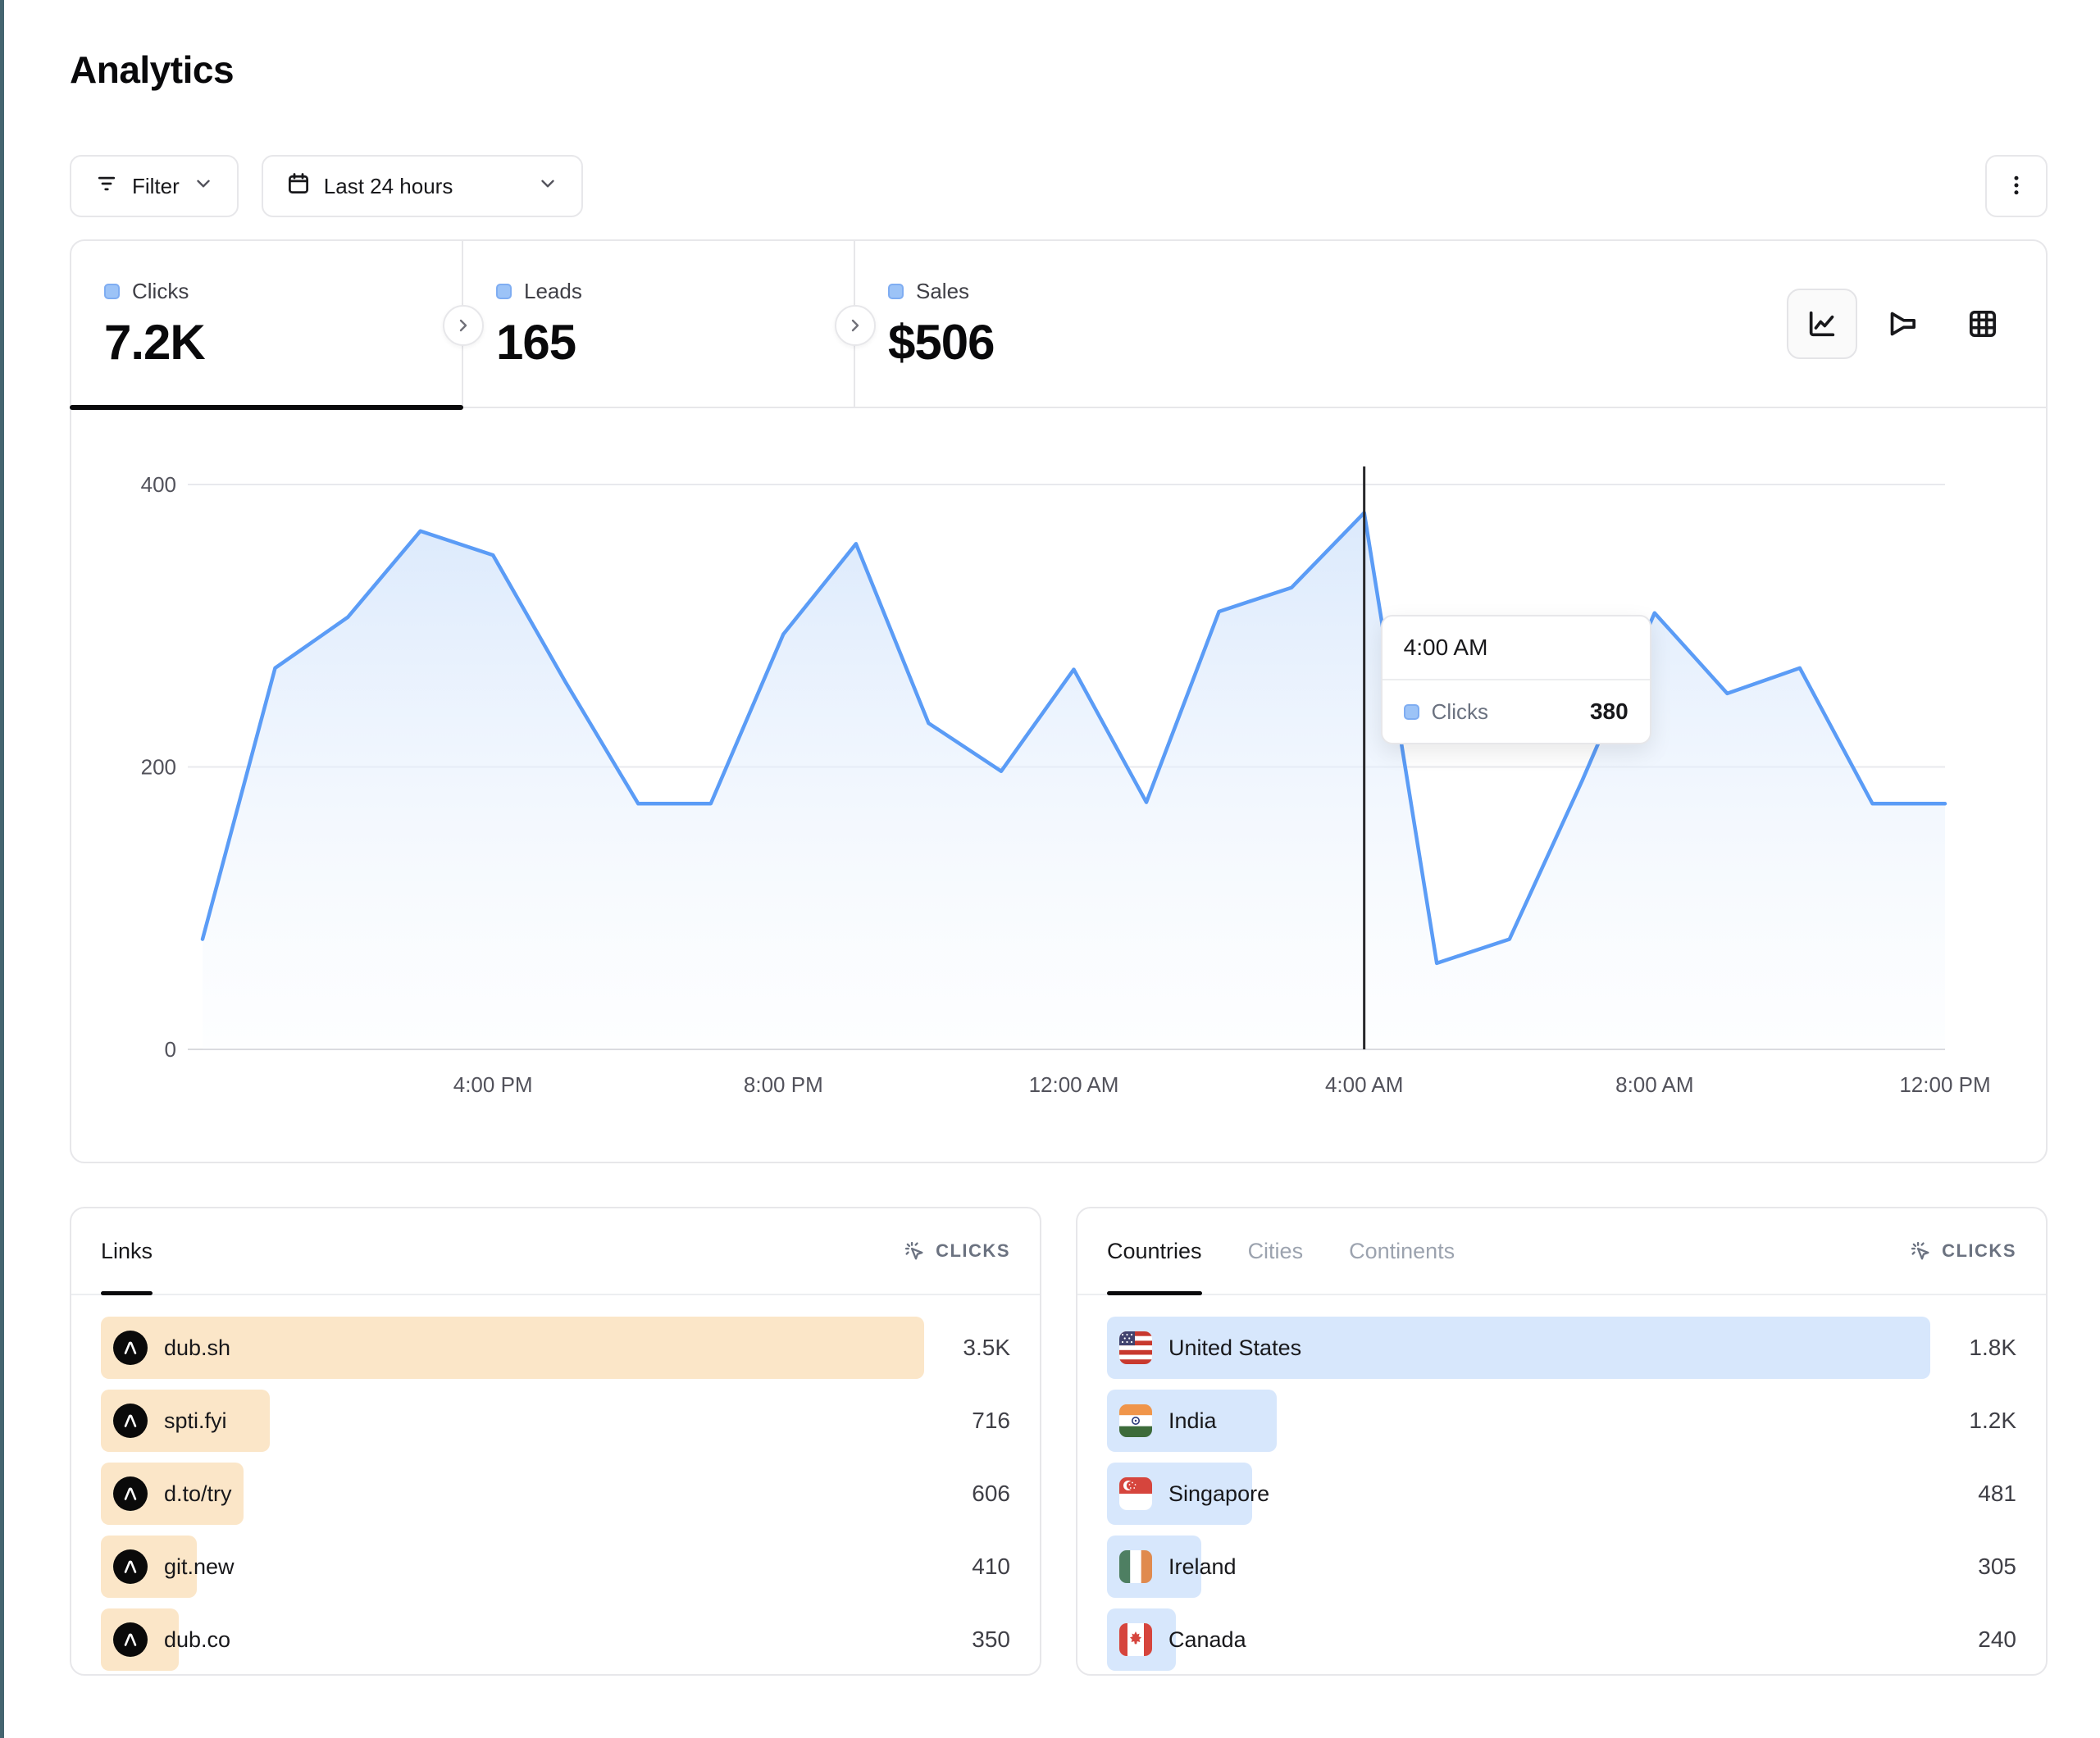 This screenshot has height=1738, width=2100. What do you see at coordinates (1275, 1250) in the screenshot?
I see `tab-cities: Cities` at bounding box center [1275, 1250].